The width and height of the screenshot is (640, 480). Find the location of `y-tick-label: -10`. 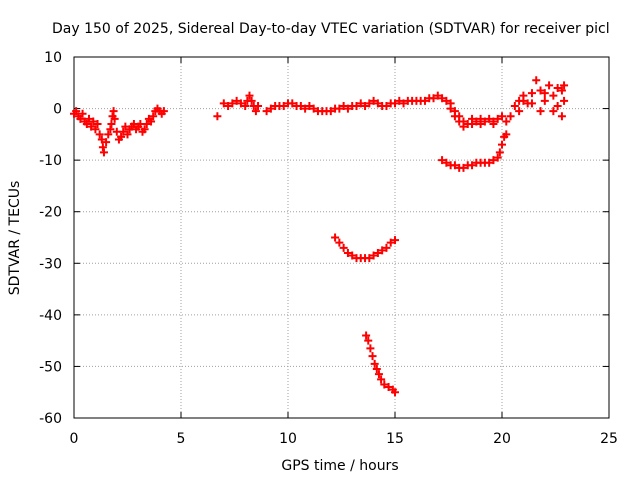

y-tick-label: -10 is located at coordinates (50, 161).